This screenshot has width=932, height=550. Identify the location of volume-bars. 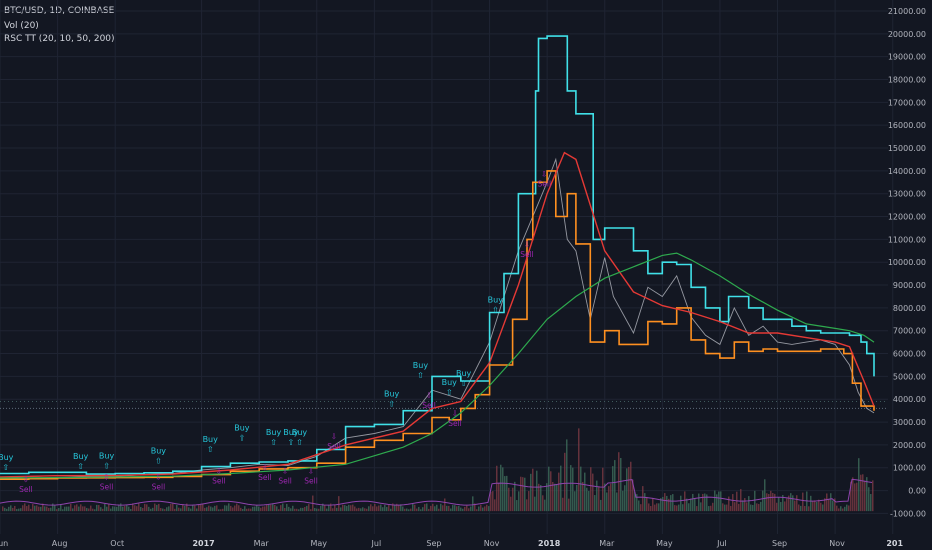
(437, 470).